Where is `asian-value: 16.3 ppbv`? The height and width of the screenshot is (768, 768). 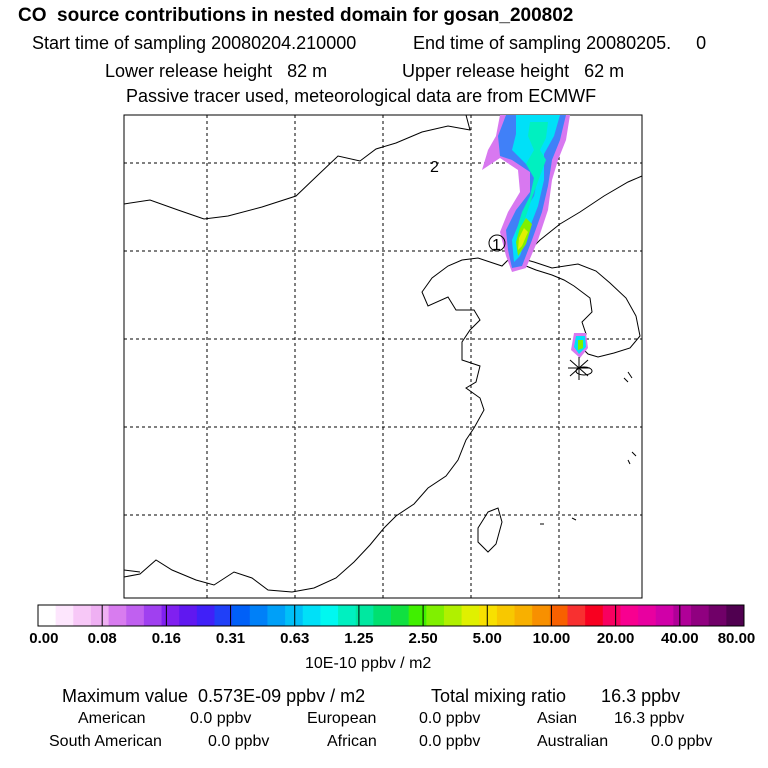
asian-value: 16.3 ppbv is located at coordinates (649, 718).